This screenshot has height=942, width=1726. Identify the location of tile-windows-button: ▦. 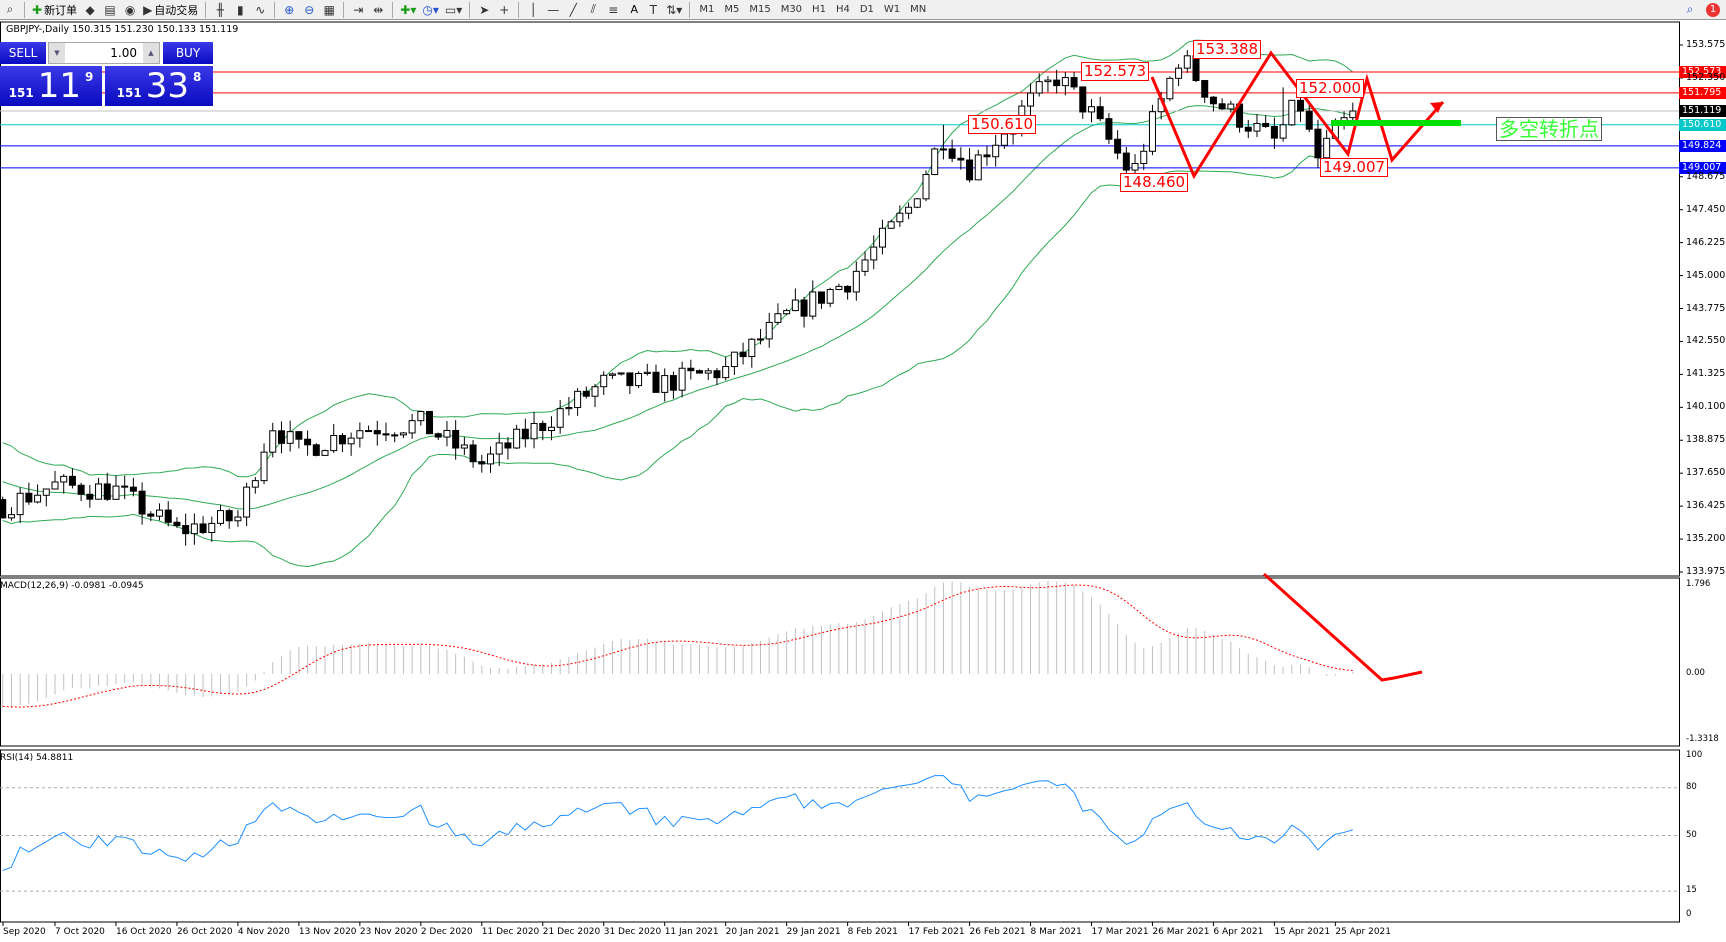
(329, 10).